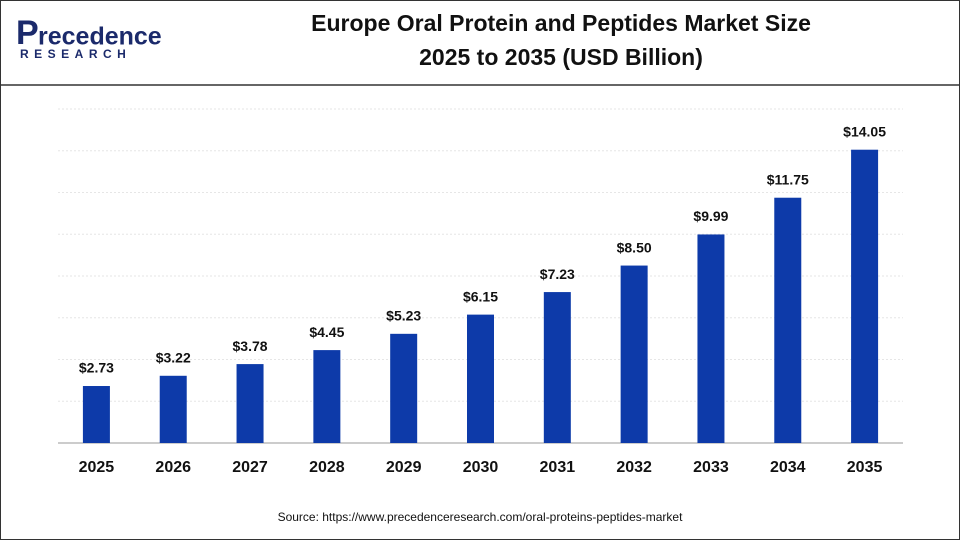 The image size is (960, 540). Describe the element at coordinates (710, 216) in the screenshot. I see `value-label: $9.99` at that location.